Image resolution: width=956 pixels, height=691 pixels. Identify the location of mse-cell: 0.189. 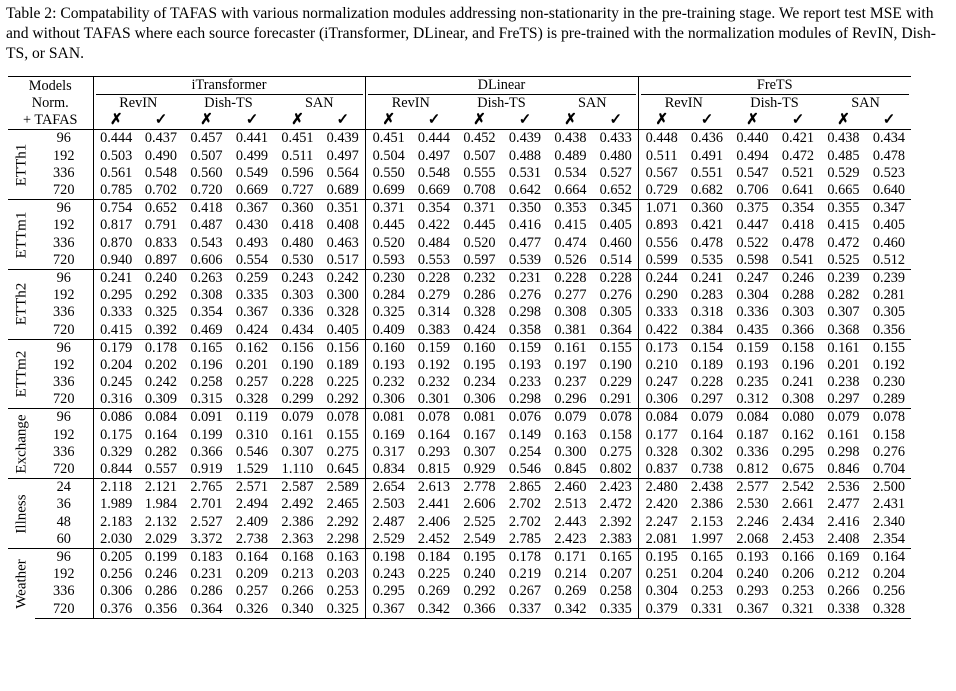
(707, 364).